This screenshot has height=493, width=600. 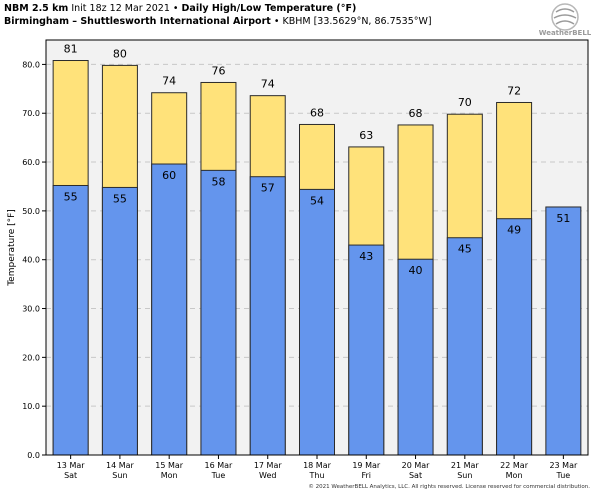 I want to click on weatherbell-logo-icon: WeatherBELL, so click(x=565, y=20).